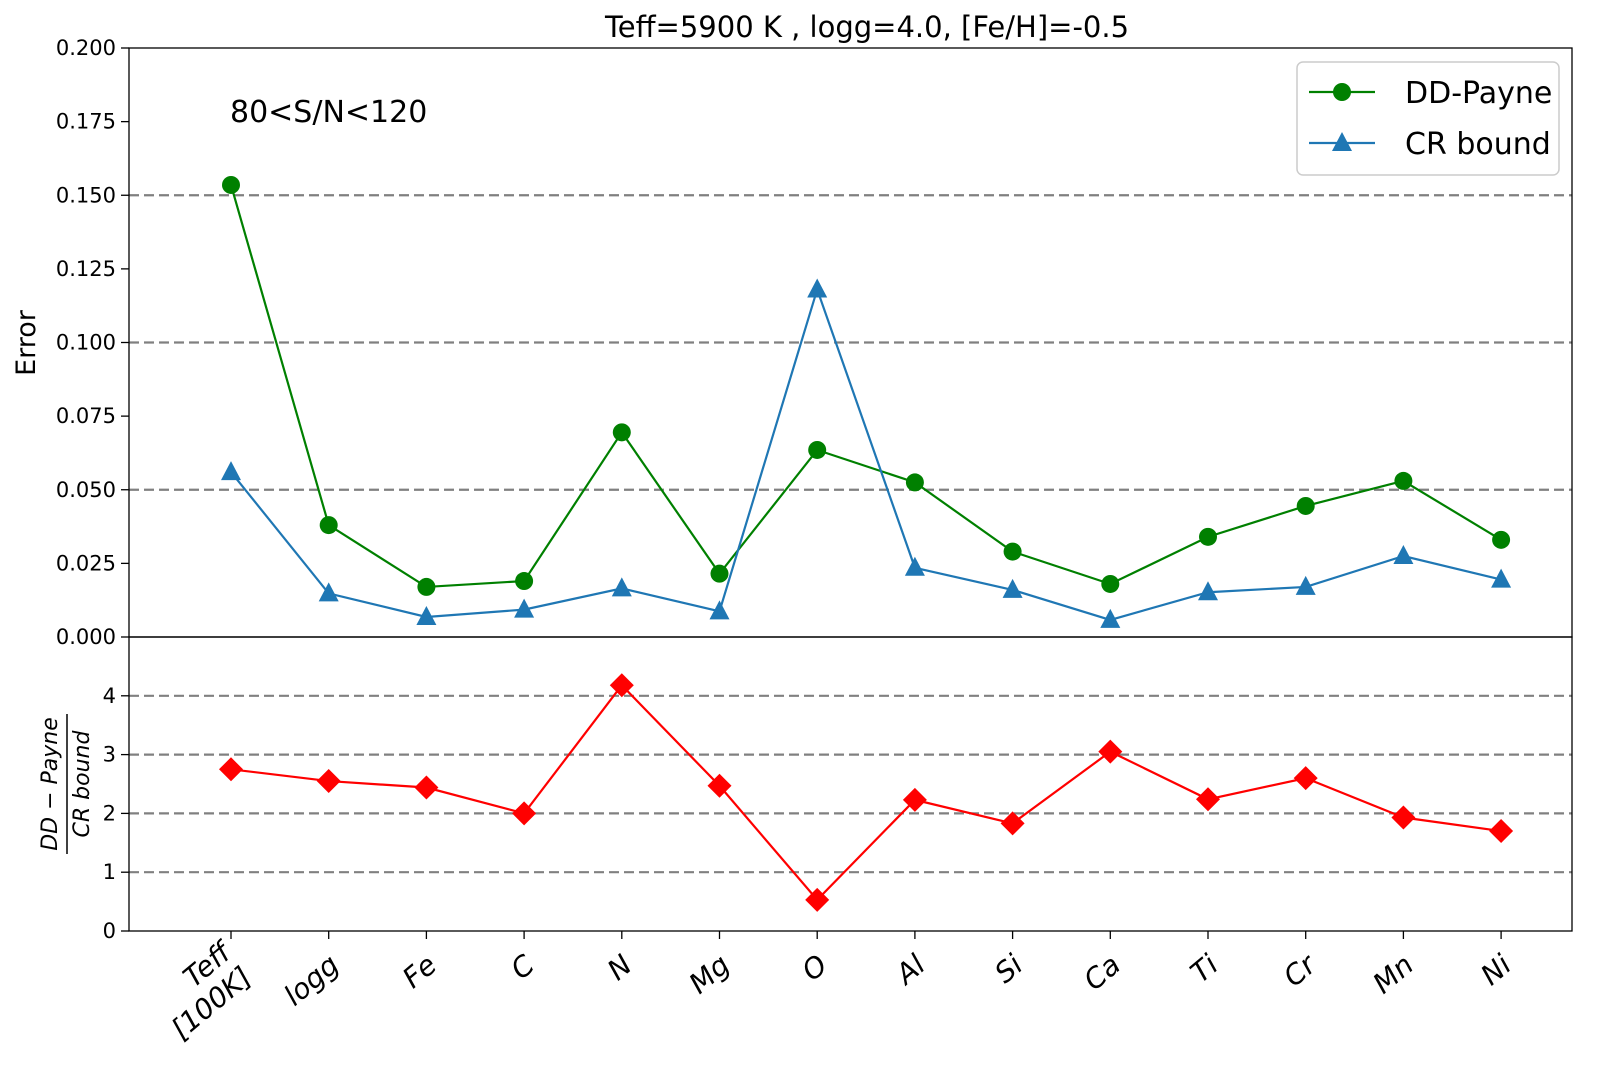  I want to click on x-tick-label-line: N, so click(619, 967).